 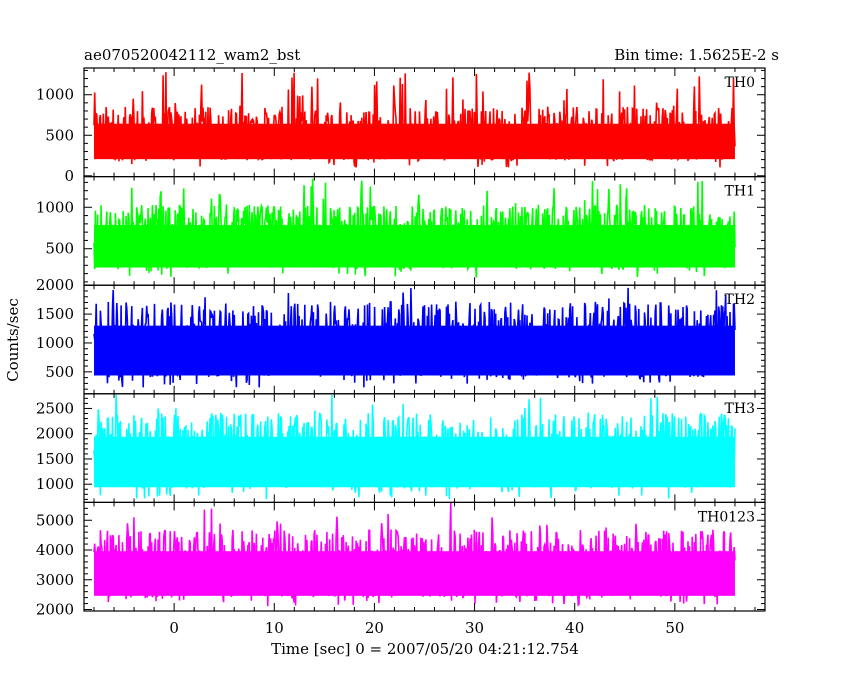 What do you see at coordinates (59, 249) in the screenshot?
I see `y-tick-label-TH1: 500` at bounding box center [59, 249].